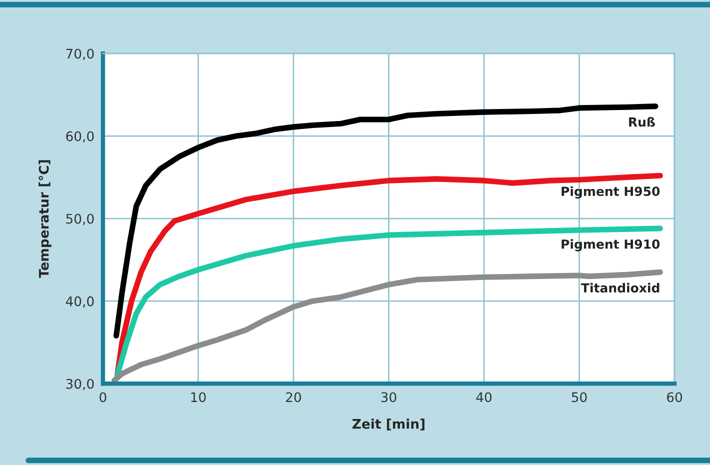  I want to click on x-axis-title: Zeit [min], so click(388, 424).